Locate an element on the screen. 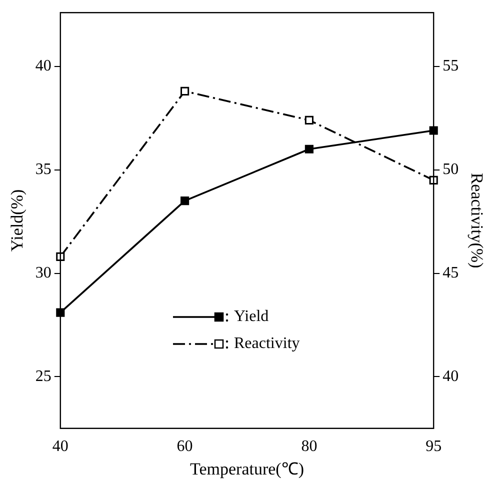 This screenshot has height=482, width=494. y2-tick-label: 45 is located at coordinates (450, 273).